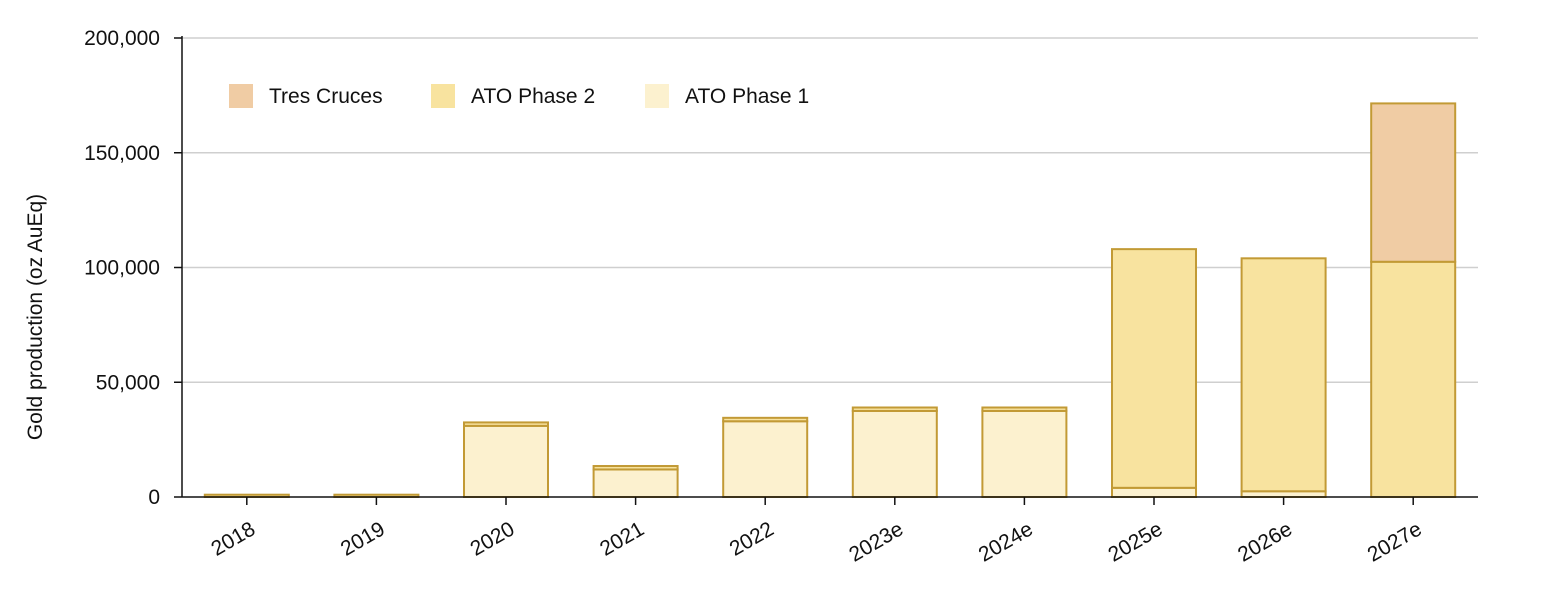  Describe the element at coordinates (1395, 541) in the screenshot. I see `x-tick-label: 2027e` at that location.